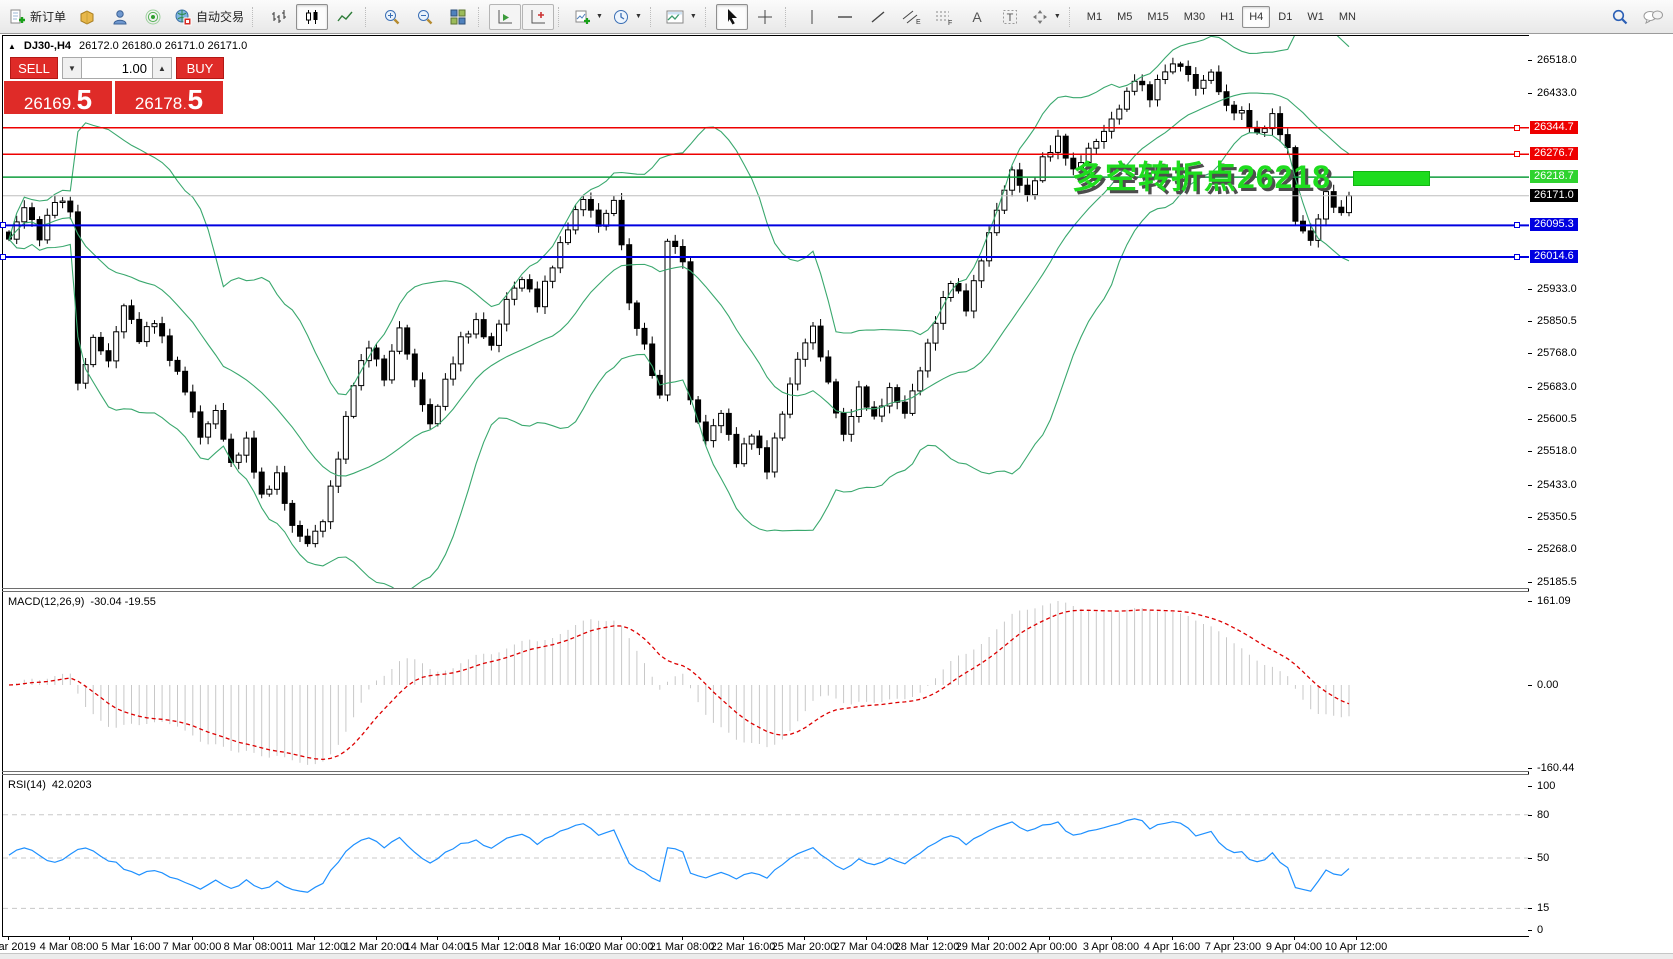 This screenshot has height=959, width=1673. What do you see at coordinates (458, 17) in the screenshot?
I see `tile-windows-button` at bounding box center [458, 17].